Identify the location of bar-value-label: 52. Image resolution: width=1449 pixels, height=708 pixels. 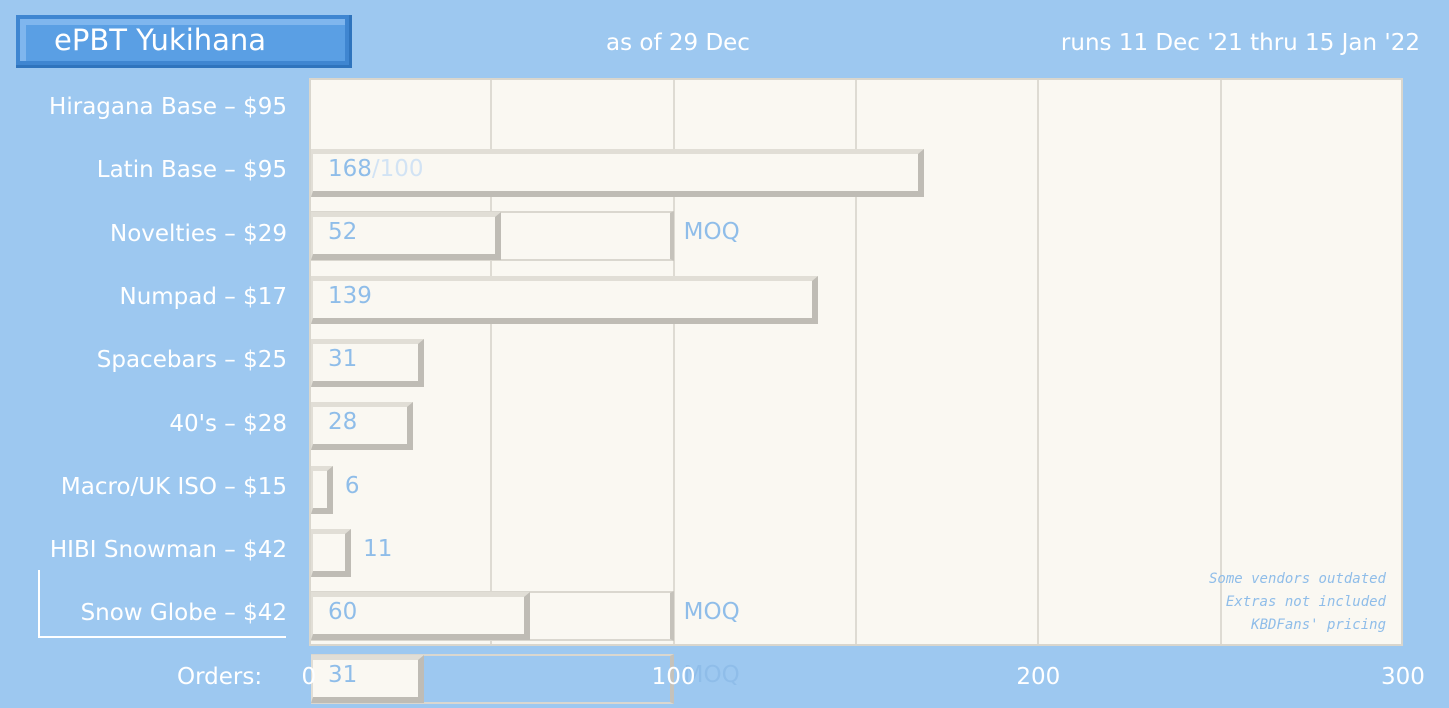
(342, 232).